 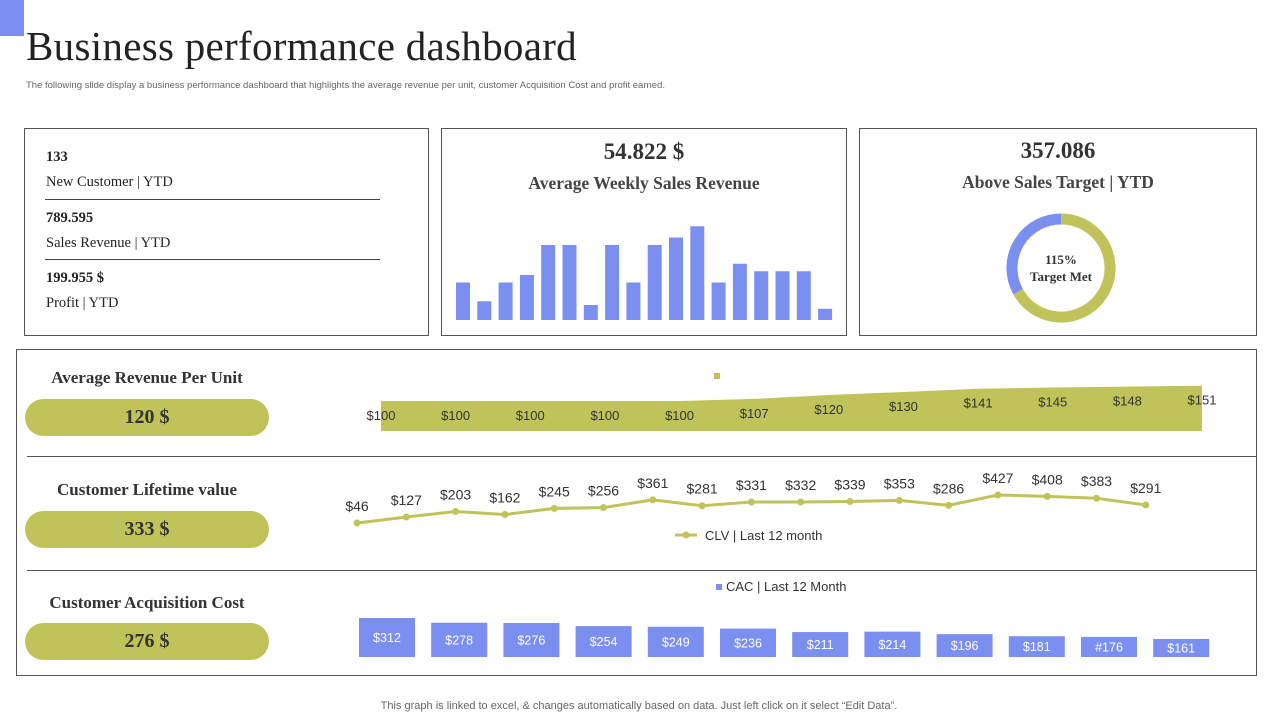 I want to click on clv-data-label: $256, so click(x=603, y=491).